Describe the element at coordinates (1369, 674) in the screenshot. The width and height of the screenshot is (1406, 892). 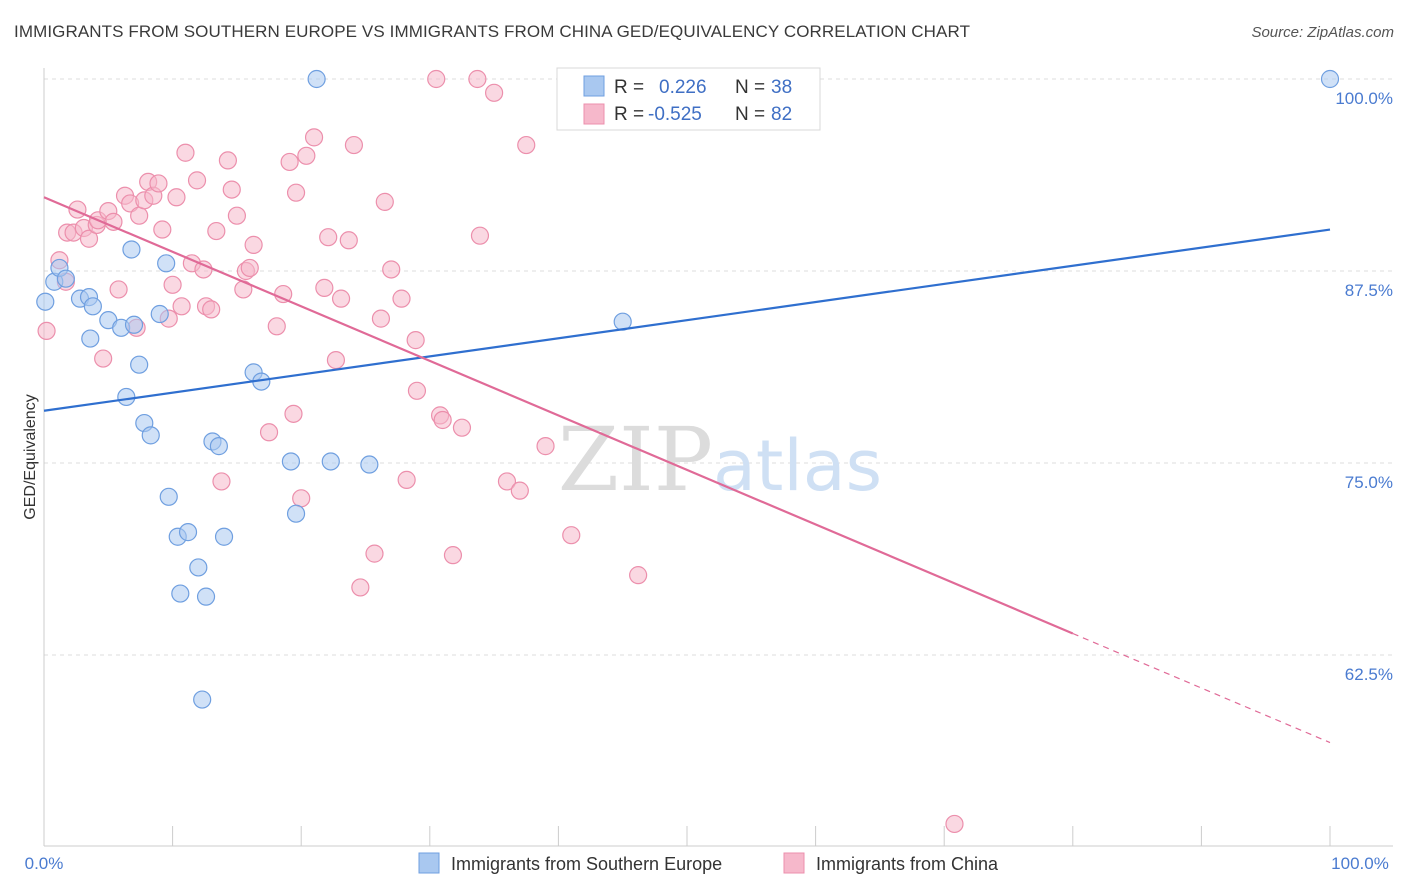
I see `y-tick-label-3: 62.5%` at that location.